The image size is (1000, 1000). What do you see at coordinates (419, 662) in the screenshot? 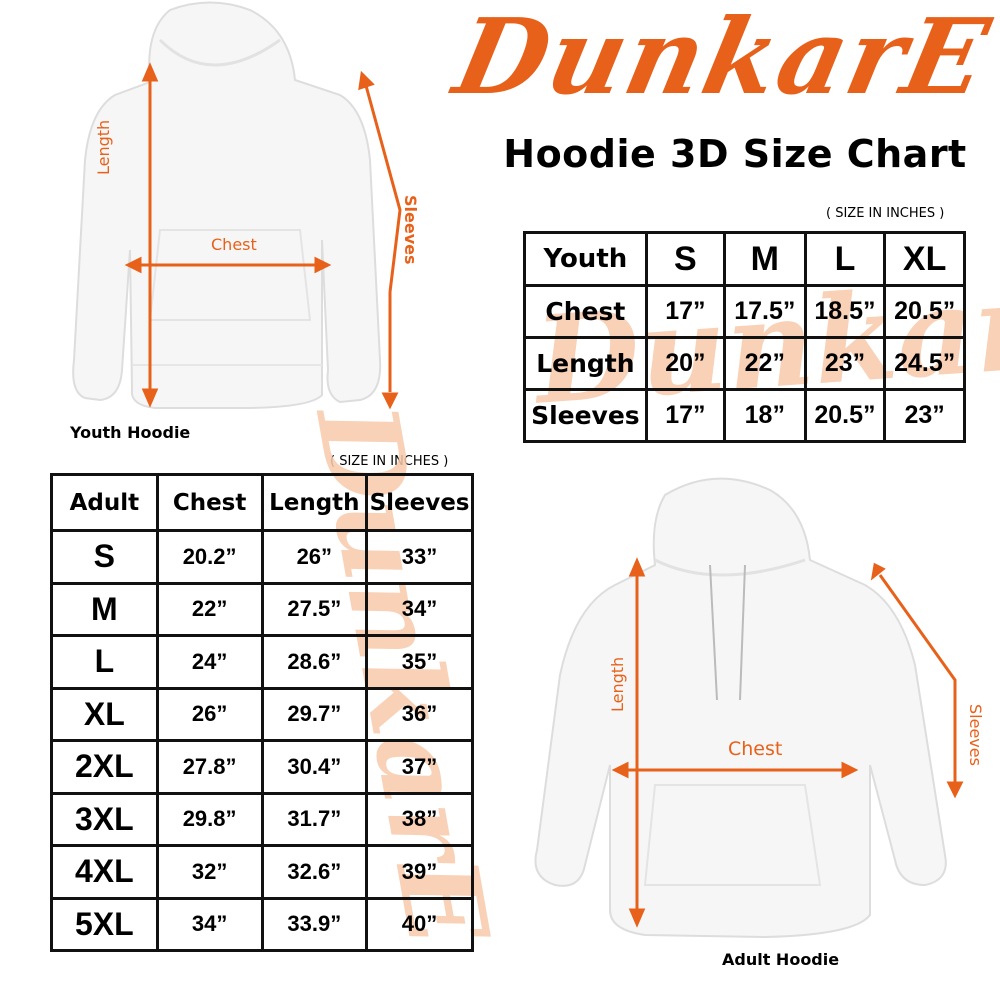
I see `table-cell: 35”` at bounding box center [419, 662].